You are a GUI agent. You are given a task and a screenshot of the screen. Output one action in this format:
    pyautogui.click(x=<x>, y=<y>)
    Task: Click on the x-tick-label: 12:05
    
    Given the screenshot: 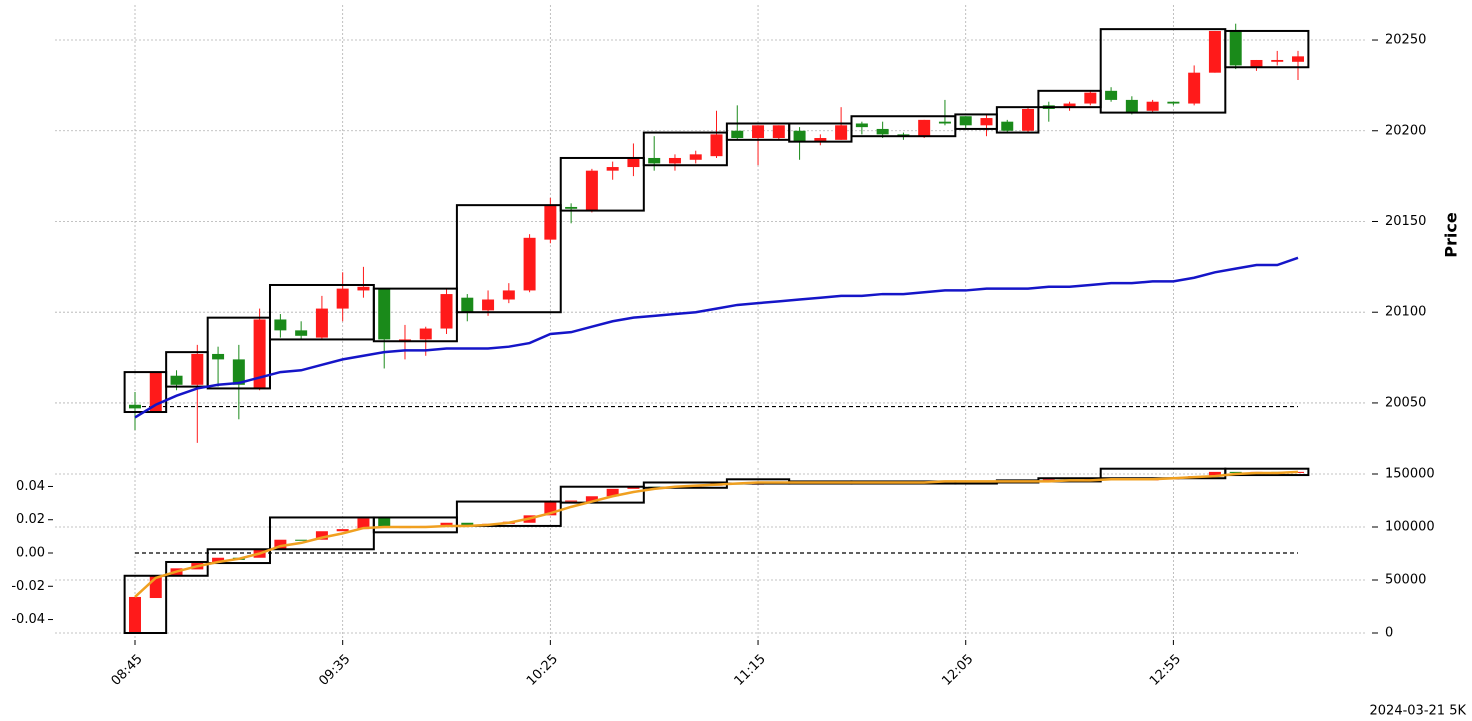 What is the action you would take?
    pyautogui.click(x=957, y=670)
    